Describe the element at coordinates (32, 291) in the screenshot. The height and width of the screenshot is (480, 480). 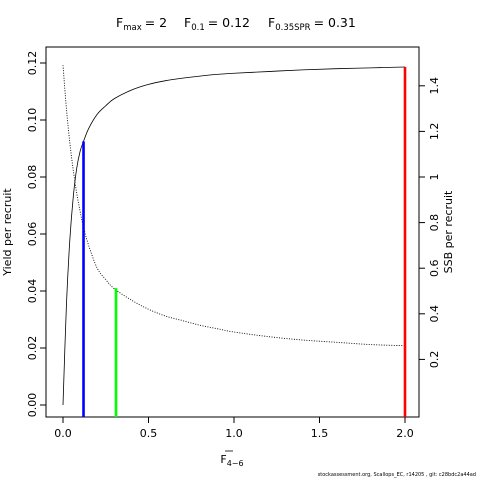
I see `y-tick-label: 0.04` at that location.